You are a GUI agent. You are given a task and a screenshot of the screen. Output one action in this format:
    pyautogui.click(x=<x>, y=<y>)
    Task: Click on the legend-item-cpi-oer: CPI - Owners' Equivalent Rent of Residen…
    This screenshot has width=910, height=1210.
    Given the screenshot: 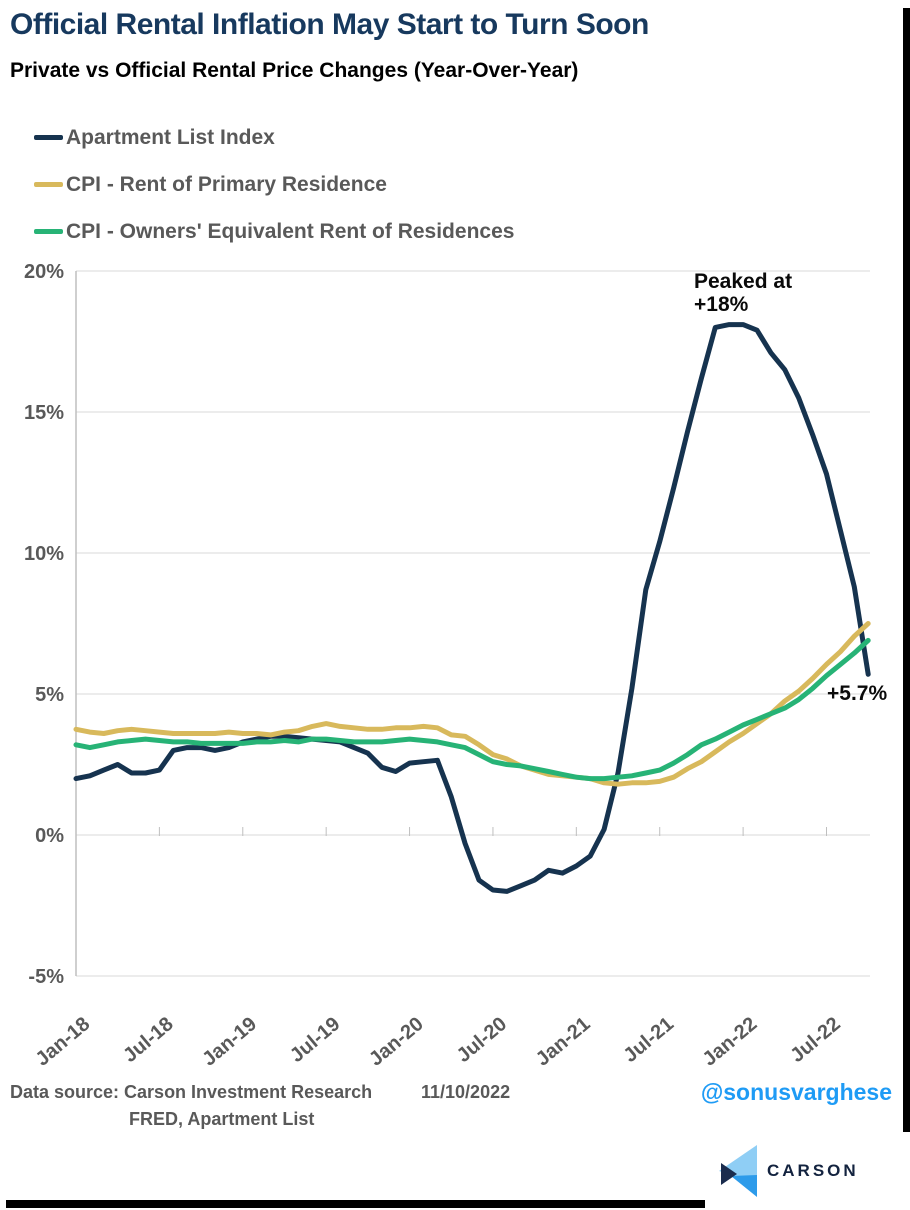 What is the action you would take?
    pyautogui.click(x=274, y=231)
    